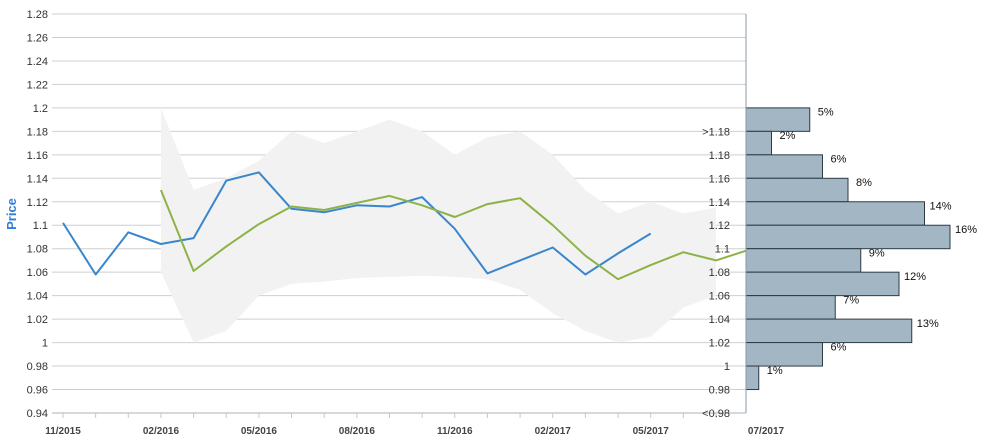 The width and height of the screenshot is (986, 448). I want to click on histogram-percent-label: 12%, so click(915, 277).